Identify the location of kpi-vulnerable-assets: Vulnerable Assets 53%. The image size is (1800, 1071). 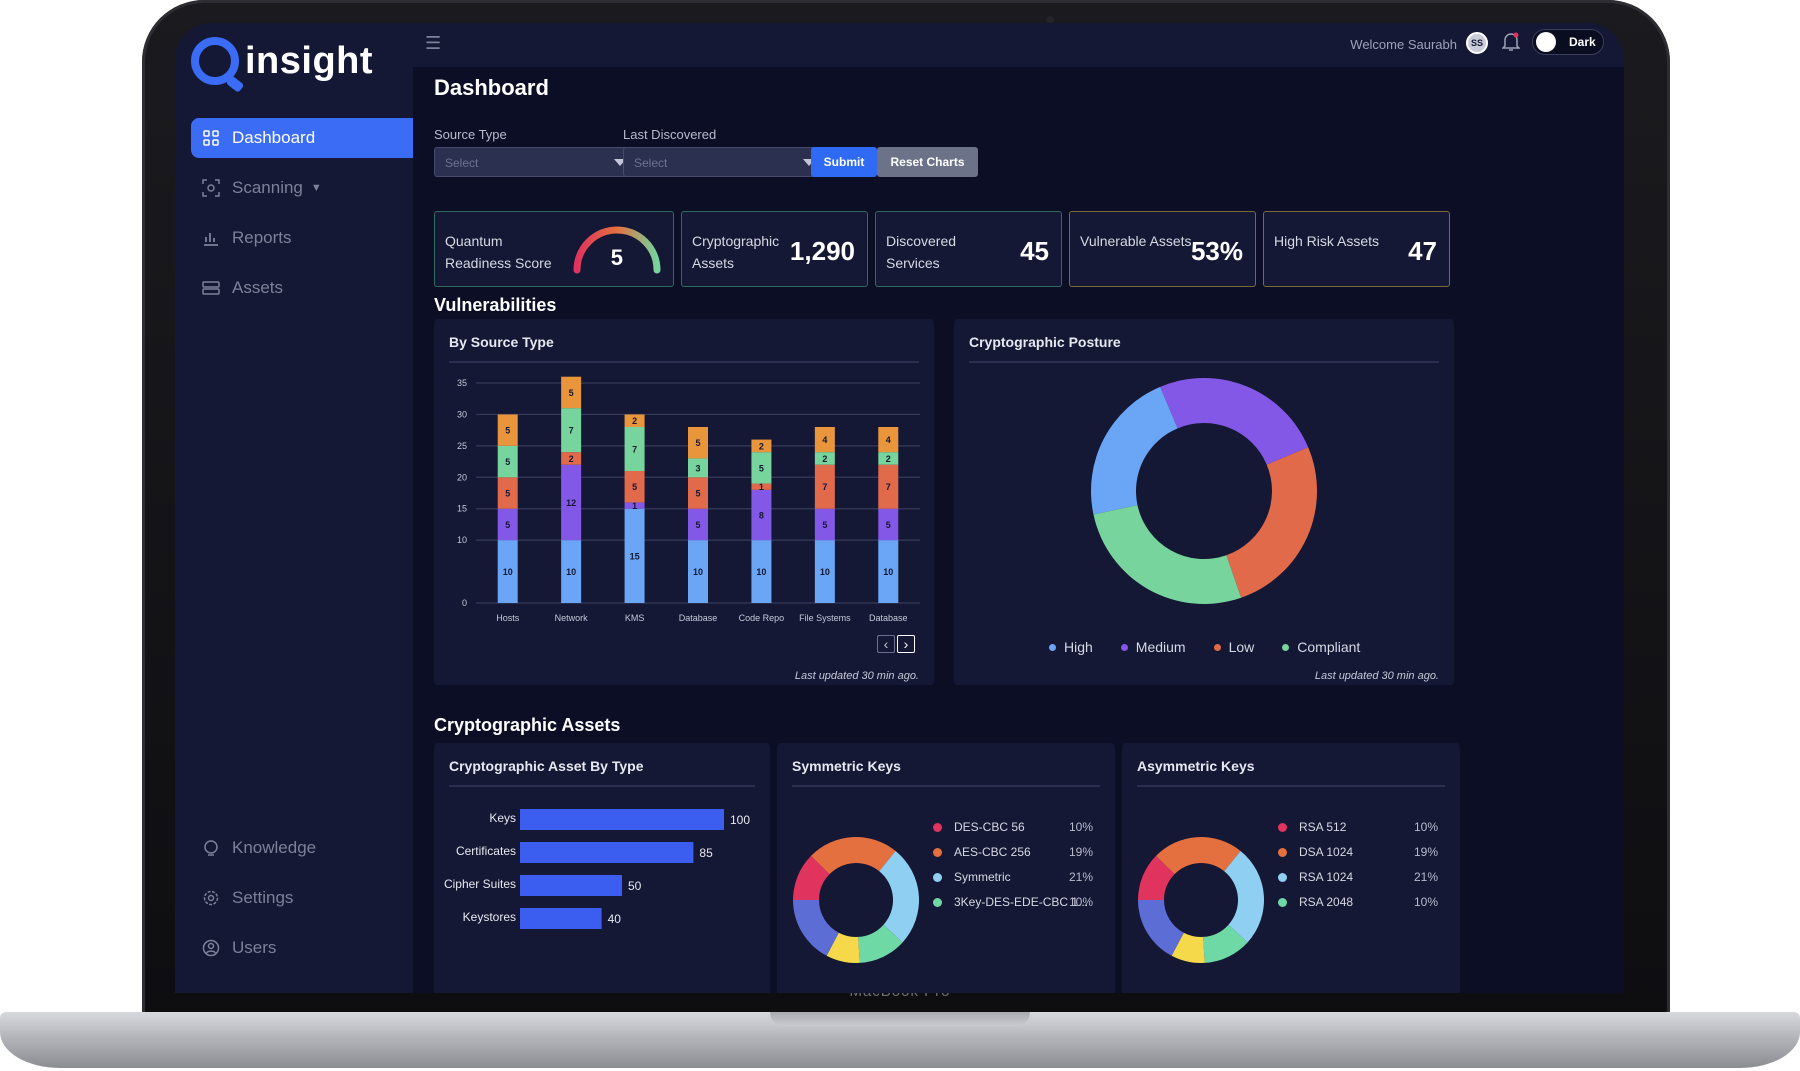
(1162, 249).